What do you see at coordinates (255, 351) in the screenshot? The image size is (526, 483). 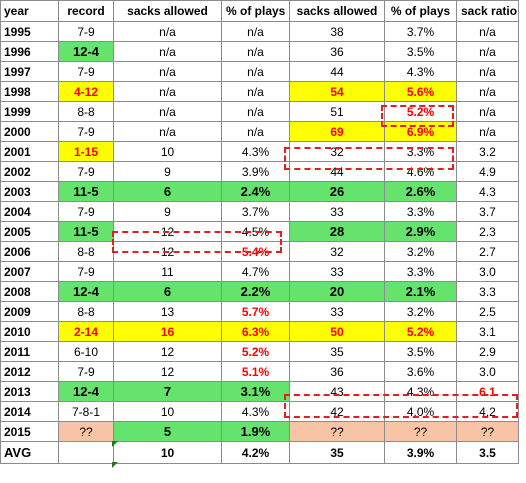 I see `cell-pct1: 5.2%` at bounding box center [255, 351].